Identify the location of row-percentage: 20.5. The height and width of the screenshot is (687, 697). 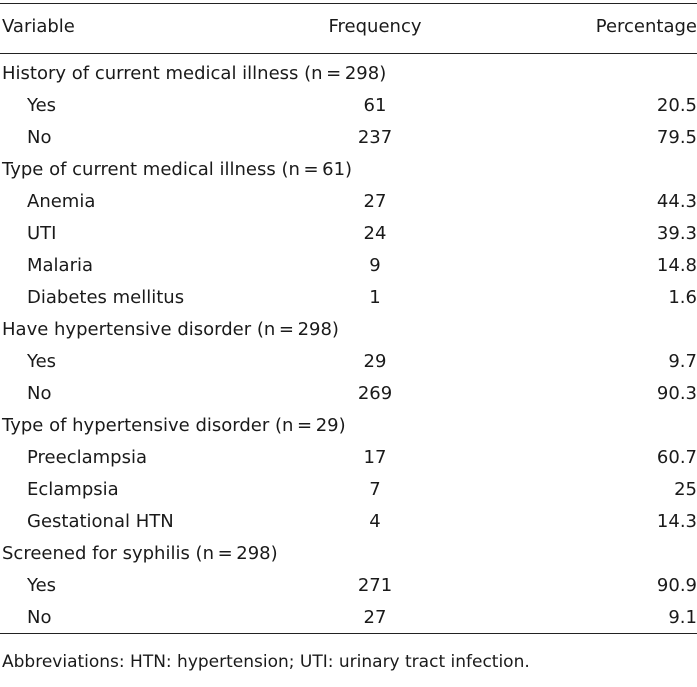
(676, 105).